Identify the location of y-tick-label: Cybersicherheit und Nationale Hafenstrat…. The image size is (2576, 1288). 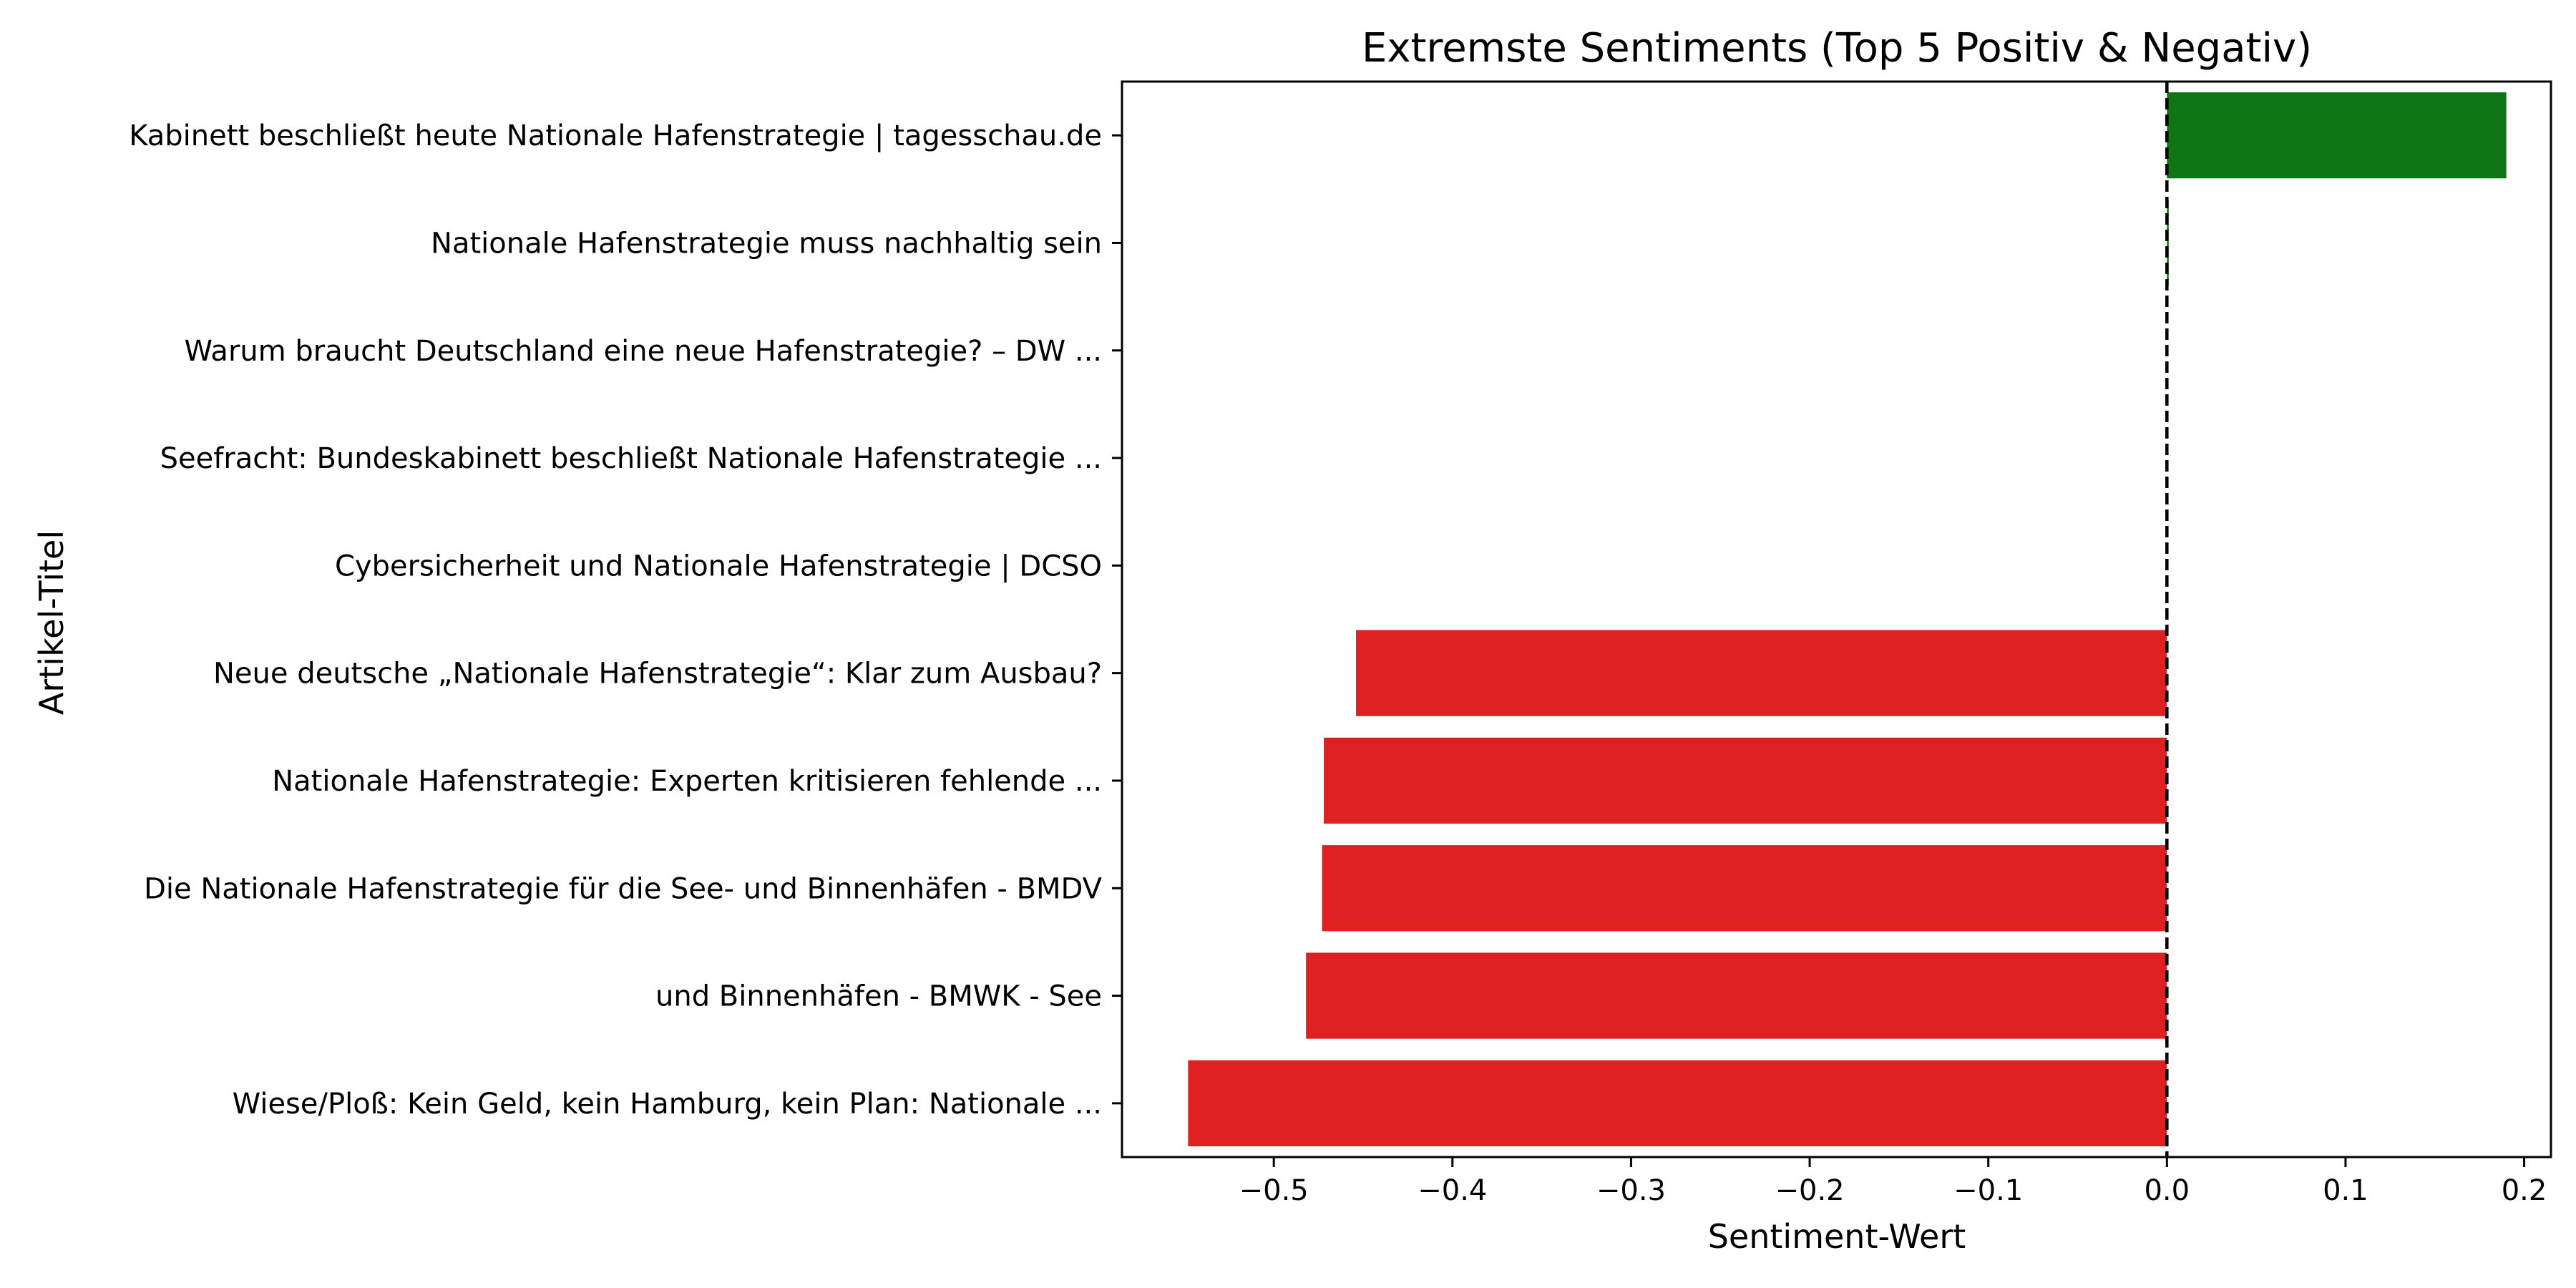
(718, 566).